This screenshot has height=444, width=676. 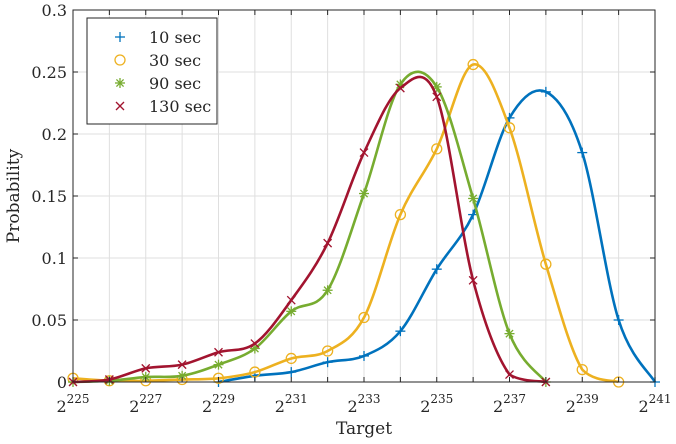 I want to click on legend: 10 sec 30 sec 90 sec 130 sec, so click(x=152, y=71).